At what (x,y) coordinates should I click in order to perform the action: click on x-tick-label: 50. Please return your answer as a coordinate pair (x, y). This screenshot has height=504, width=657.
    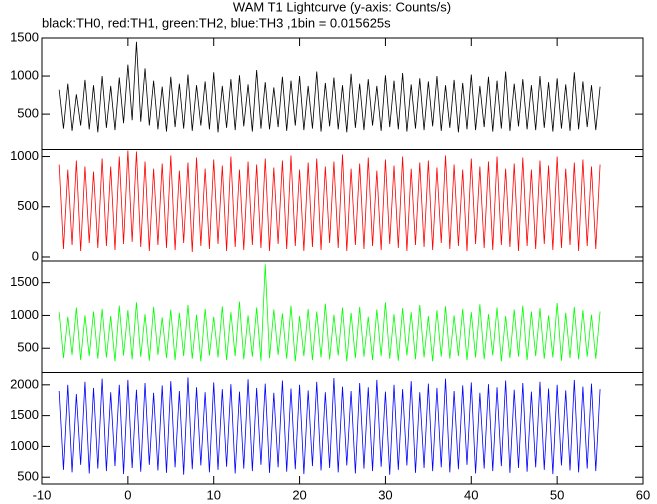
    Looking at the image, I should click on (557, 494).